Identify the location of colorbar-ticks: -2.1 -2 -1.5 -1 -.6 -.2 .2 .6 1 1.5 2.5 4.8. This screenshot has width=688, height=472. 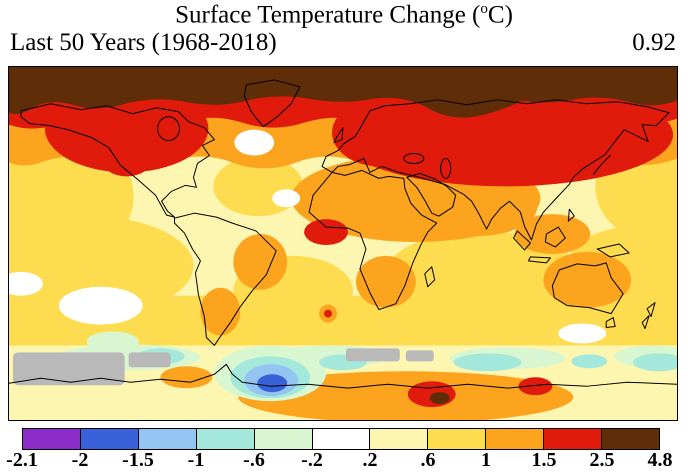
(339, 460).